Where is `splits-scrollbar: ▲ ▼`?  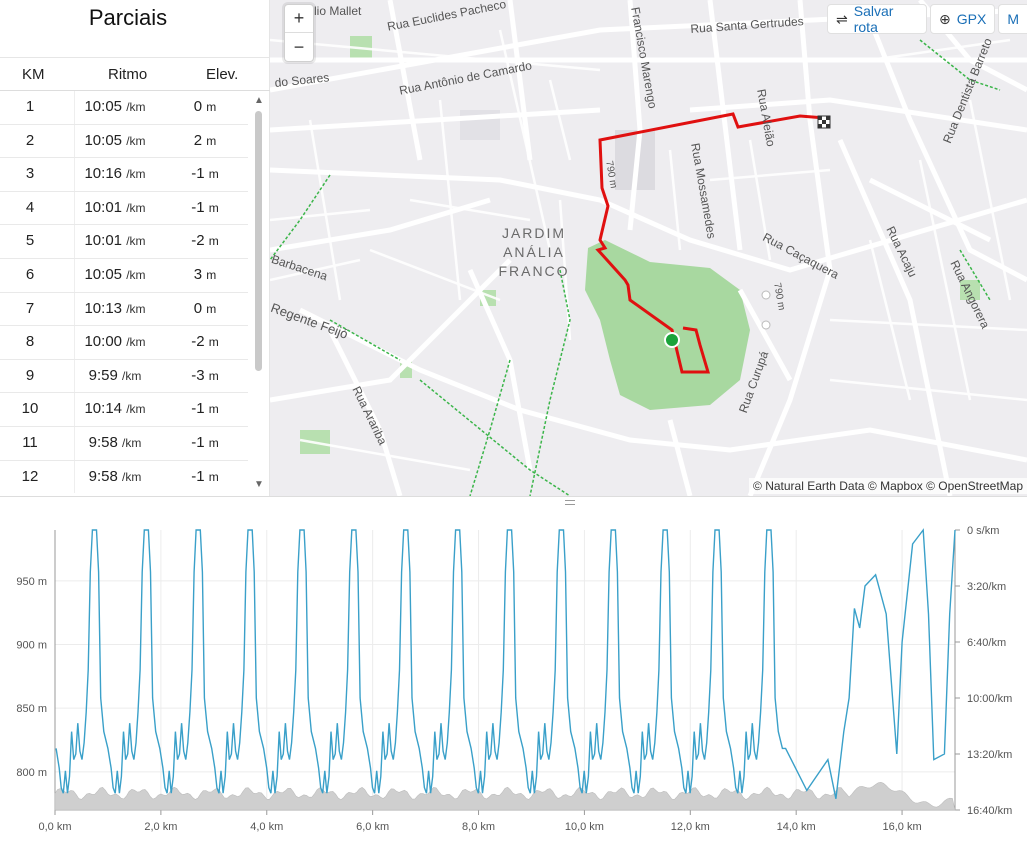
splits-scrollbar: ▲ ▼ is located at coordinates (259, 293).